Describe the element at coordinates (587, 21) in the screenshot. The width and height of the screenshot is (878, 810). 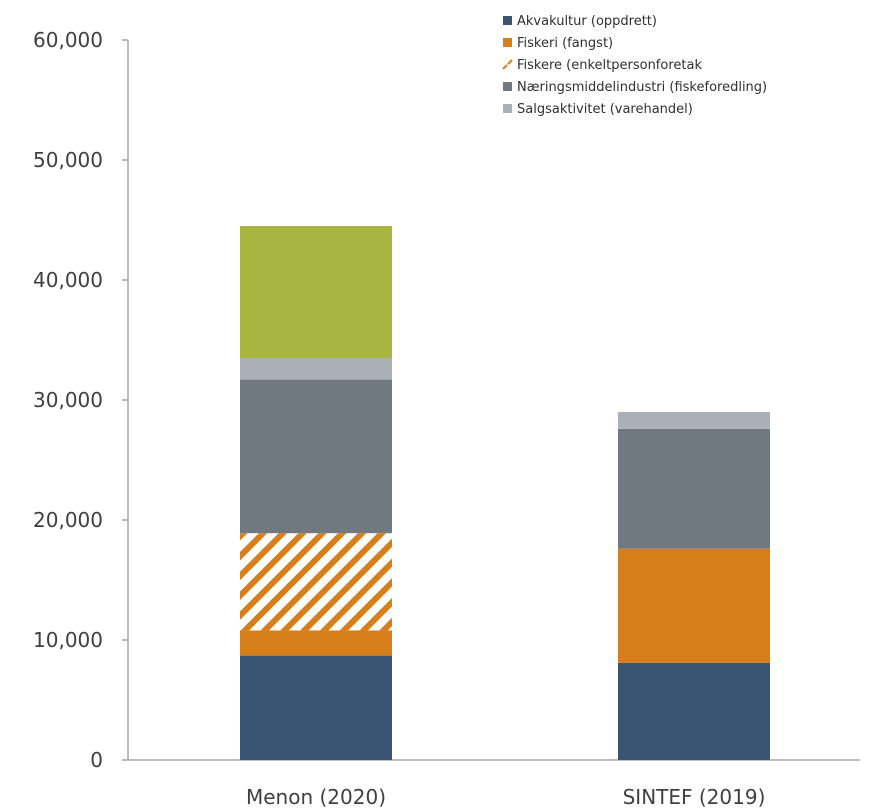
I see `legend-label-akva: Akvakultur (oppdrett)` at that location.